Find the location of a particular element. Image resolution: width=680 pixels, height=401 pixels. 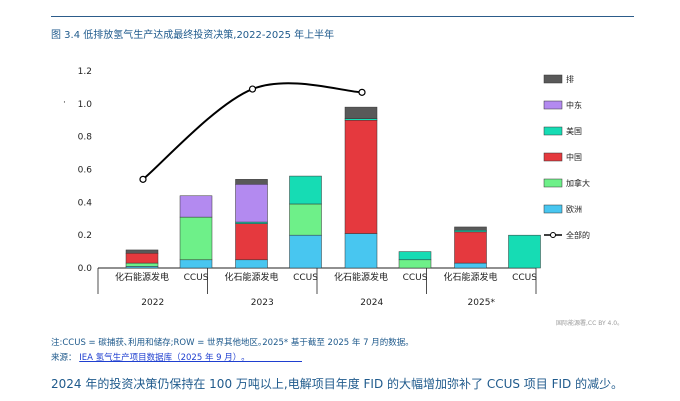

legend-label: 美国 is located at coordinates (574, 131).